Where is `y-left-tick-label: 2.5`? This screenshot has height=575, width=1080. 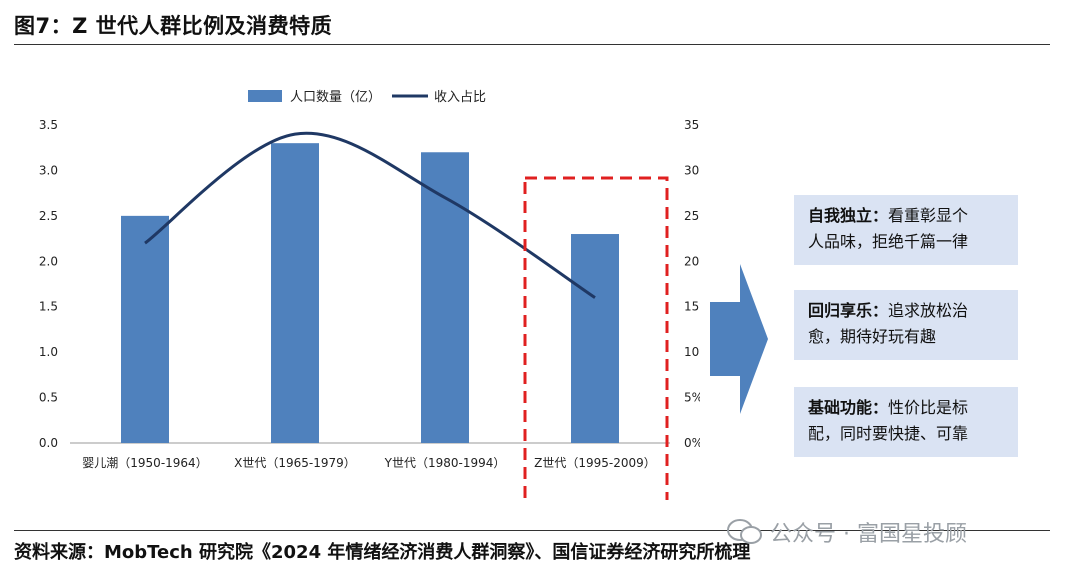
y-left-tick-label: 2.5 is located at coordinates (48, 216).